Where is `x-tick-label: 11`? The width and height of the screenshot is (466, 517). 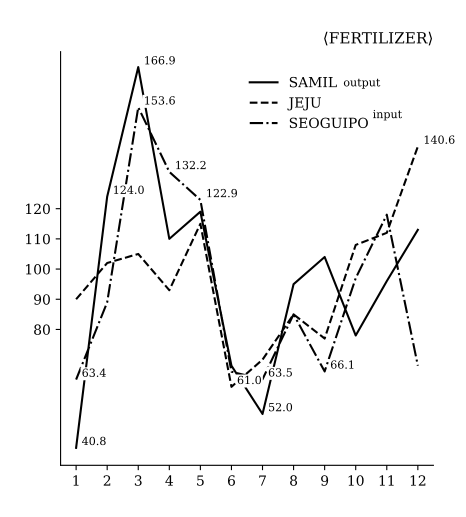
x-tick-label: 11 is located at coordinates (387, 480).